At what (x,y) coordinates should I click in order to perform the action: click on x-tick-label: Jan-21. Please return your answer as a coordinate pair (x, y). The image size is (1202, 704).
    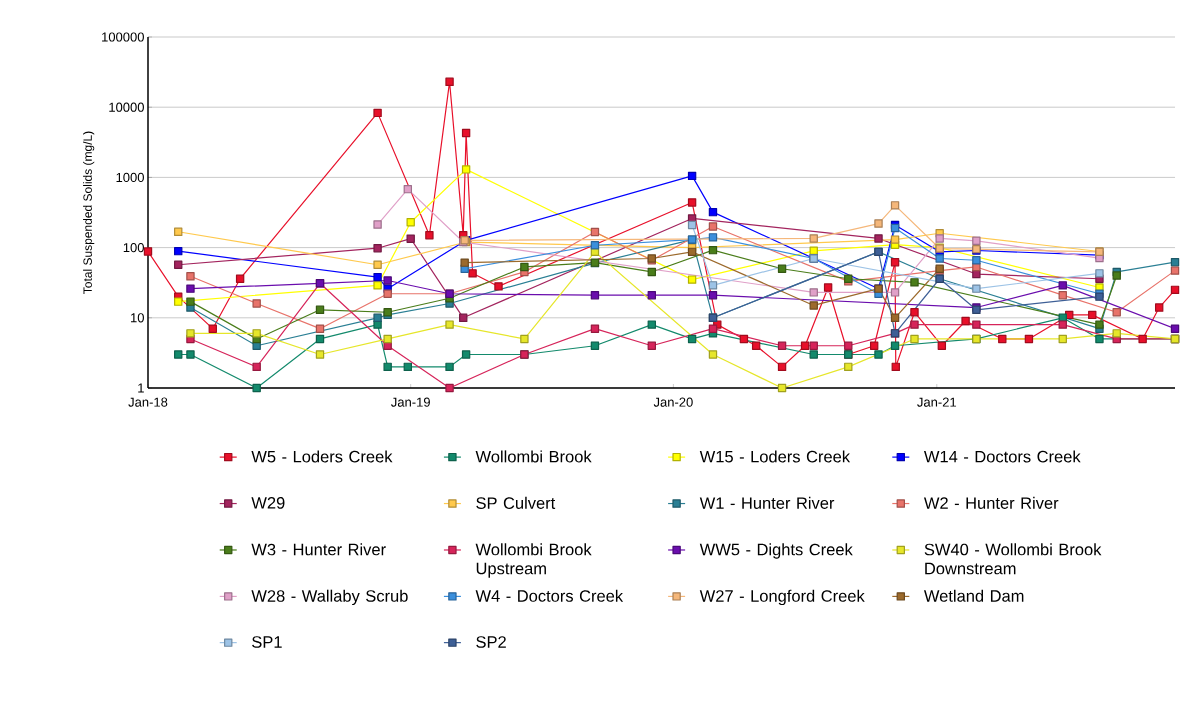
    Looking at the image, I should click on (937, 402).